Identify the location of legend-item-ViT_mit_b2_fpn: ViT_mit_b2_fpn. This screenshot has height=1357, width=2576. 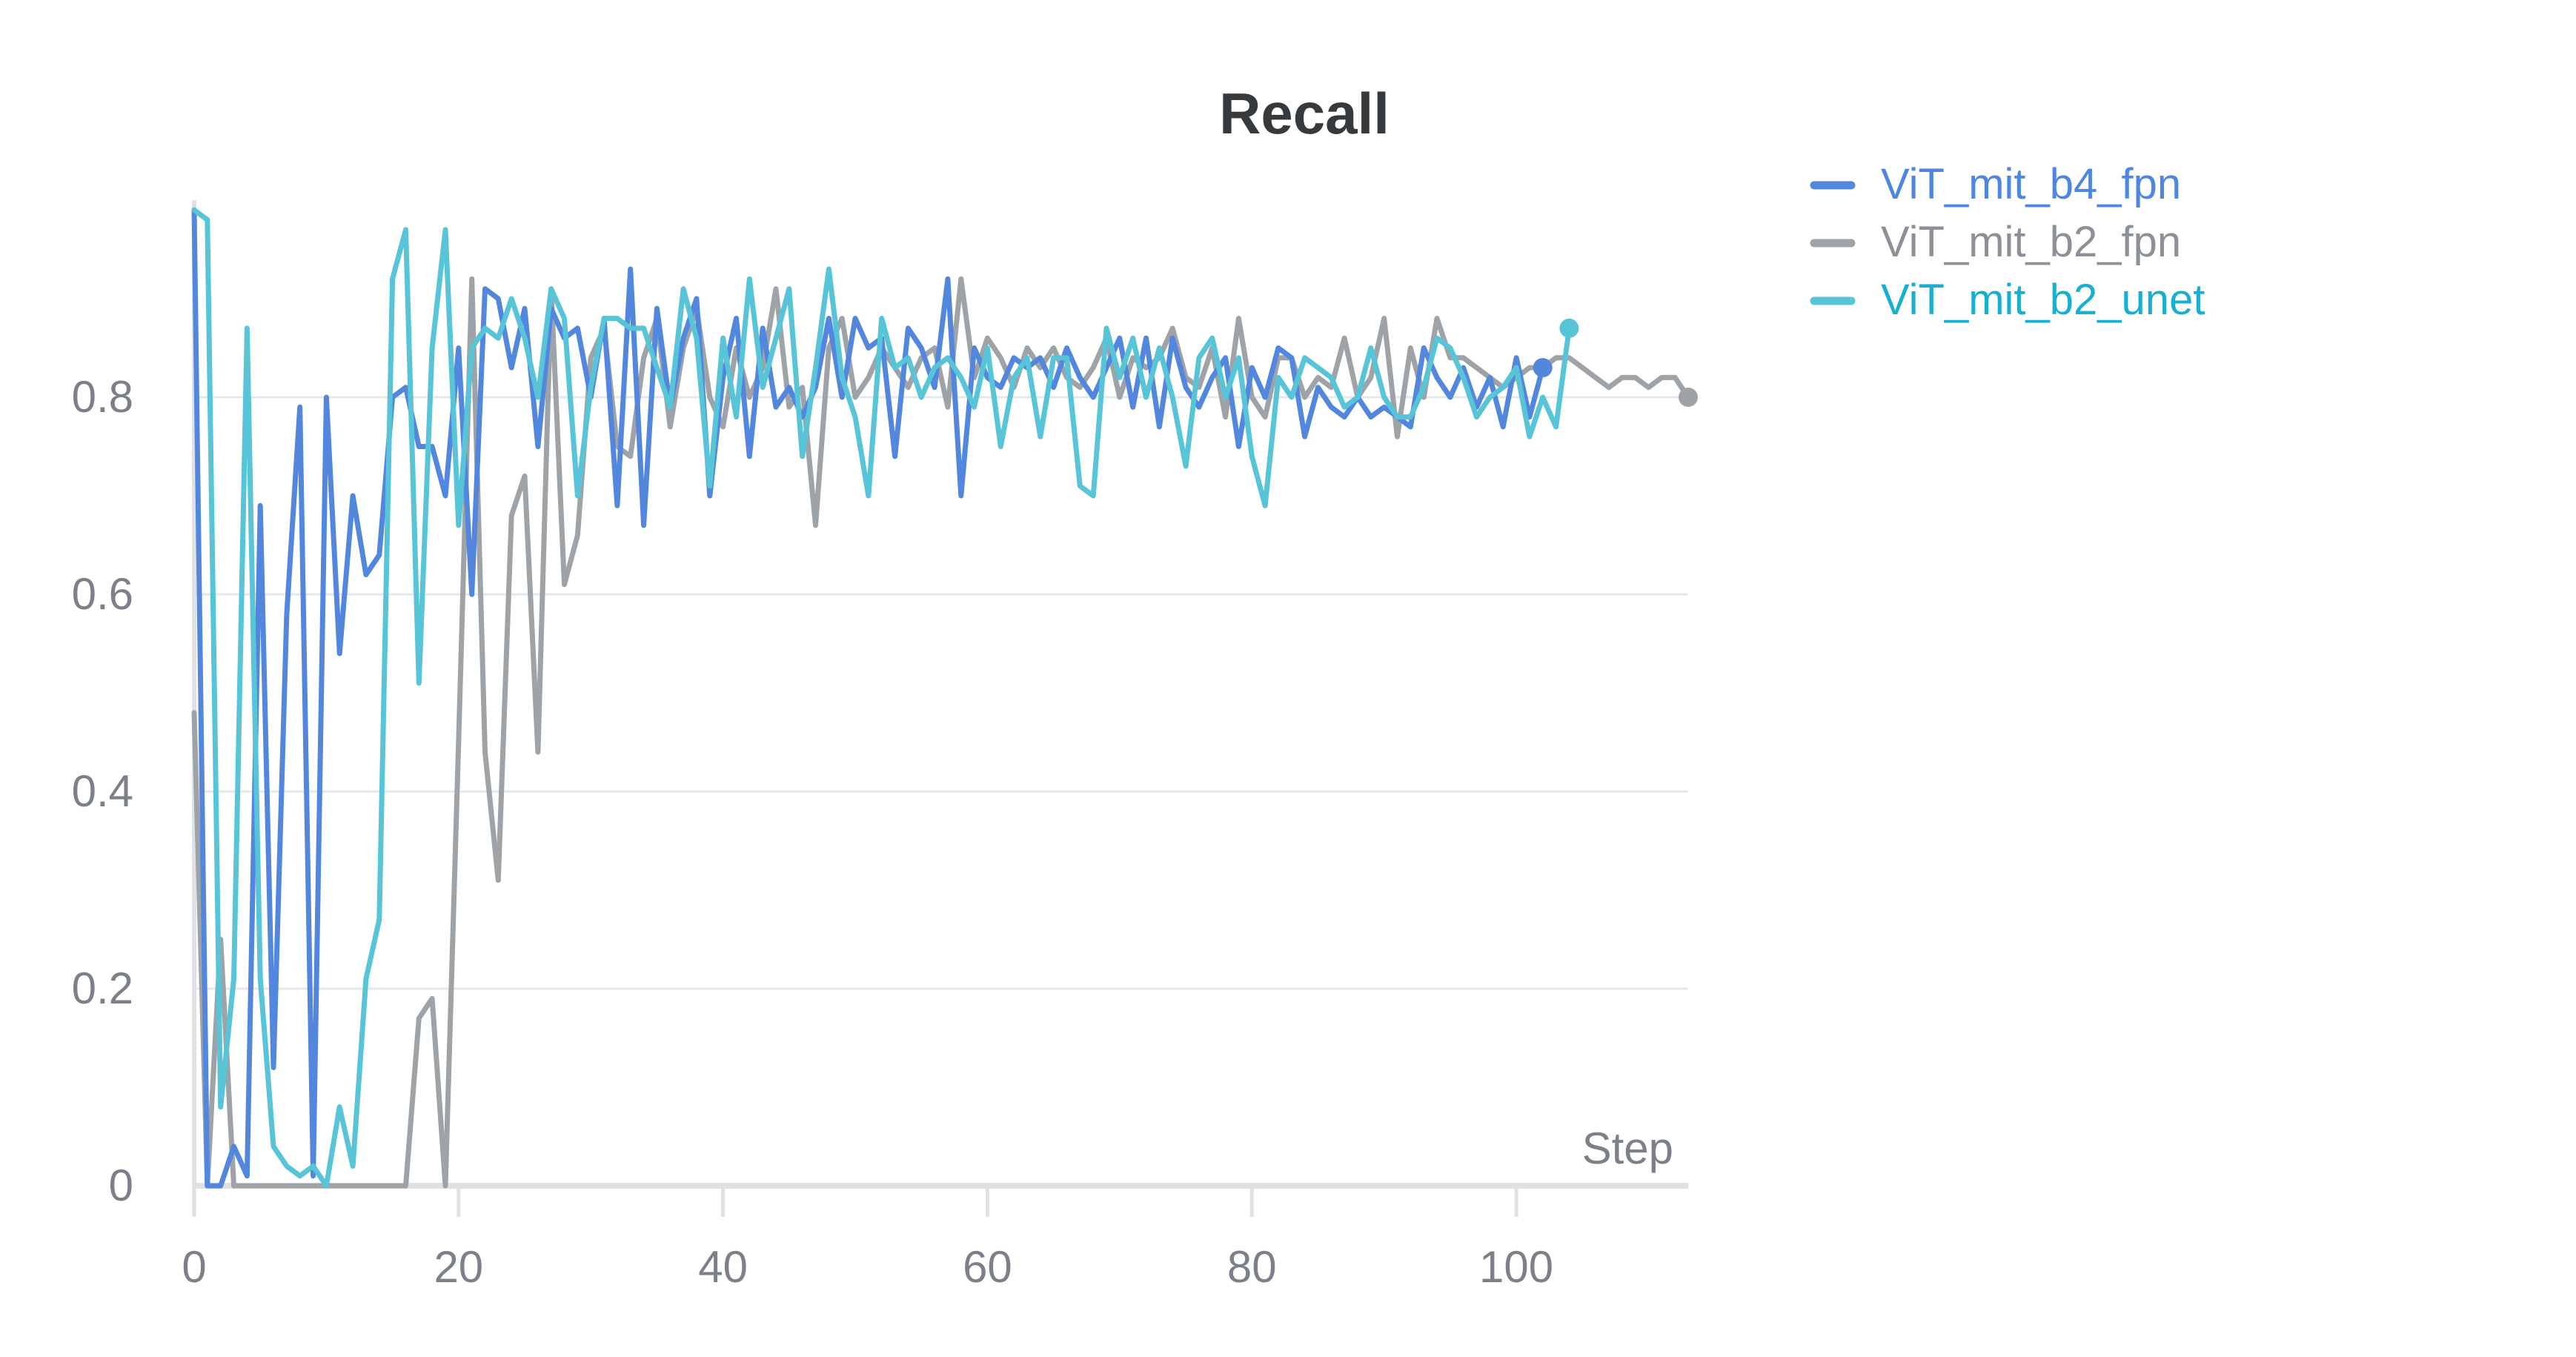
(1995, 242).